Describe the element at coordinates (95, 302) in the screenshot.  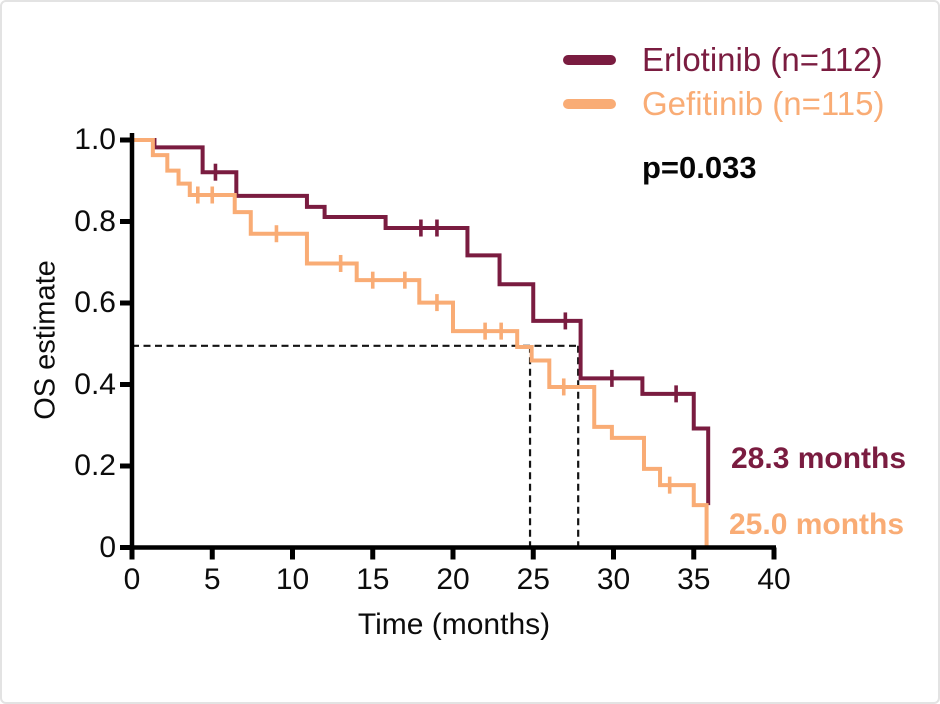
I see `y-tick-label-0.6: 0.6` at that location.